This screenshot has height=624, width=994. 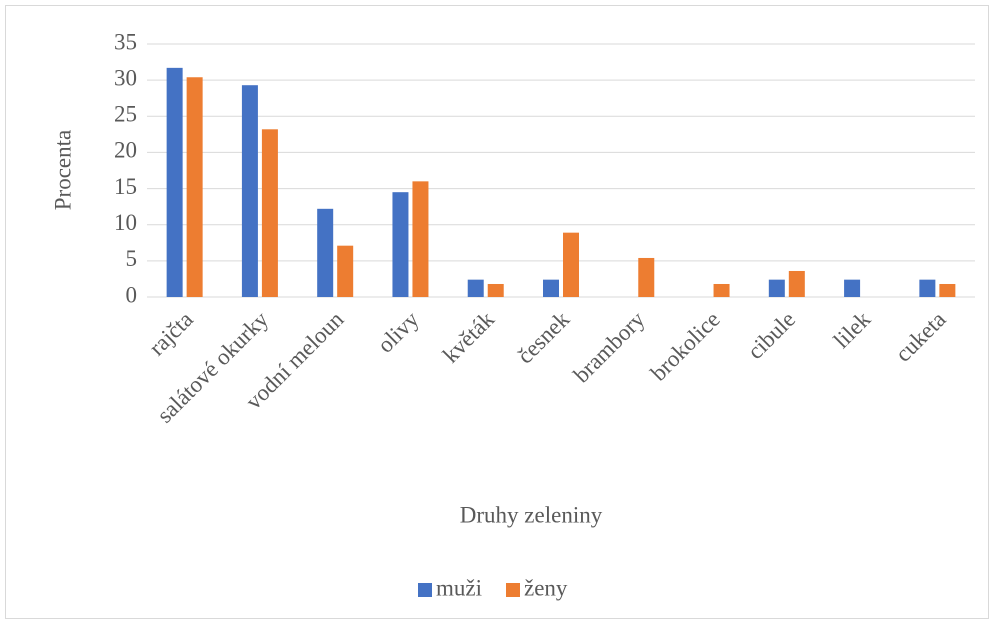 What do you see at coordinates (125, 114) in the screenshot?
I see `y-tick-label: 25` at bounding box center [125, 114].